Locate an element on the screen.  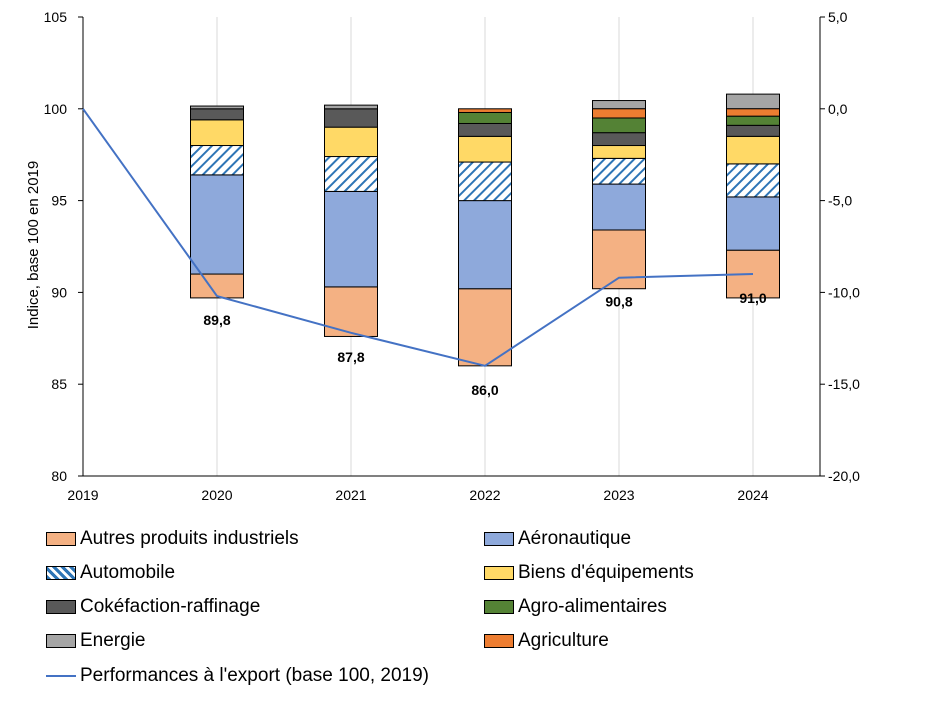
y2-tick-label: -5,0 is located at coordinates (840, 201).